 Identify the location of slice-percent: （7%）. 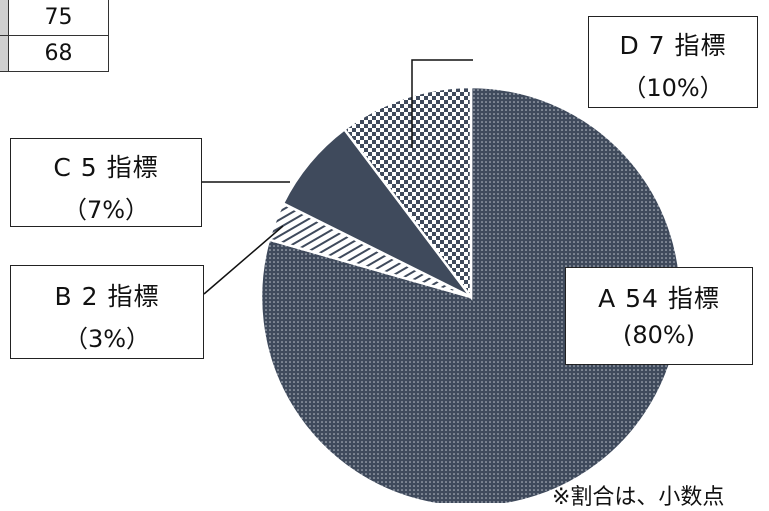
(106, 210).